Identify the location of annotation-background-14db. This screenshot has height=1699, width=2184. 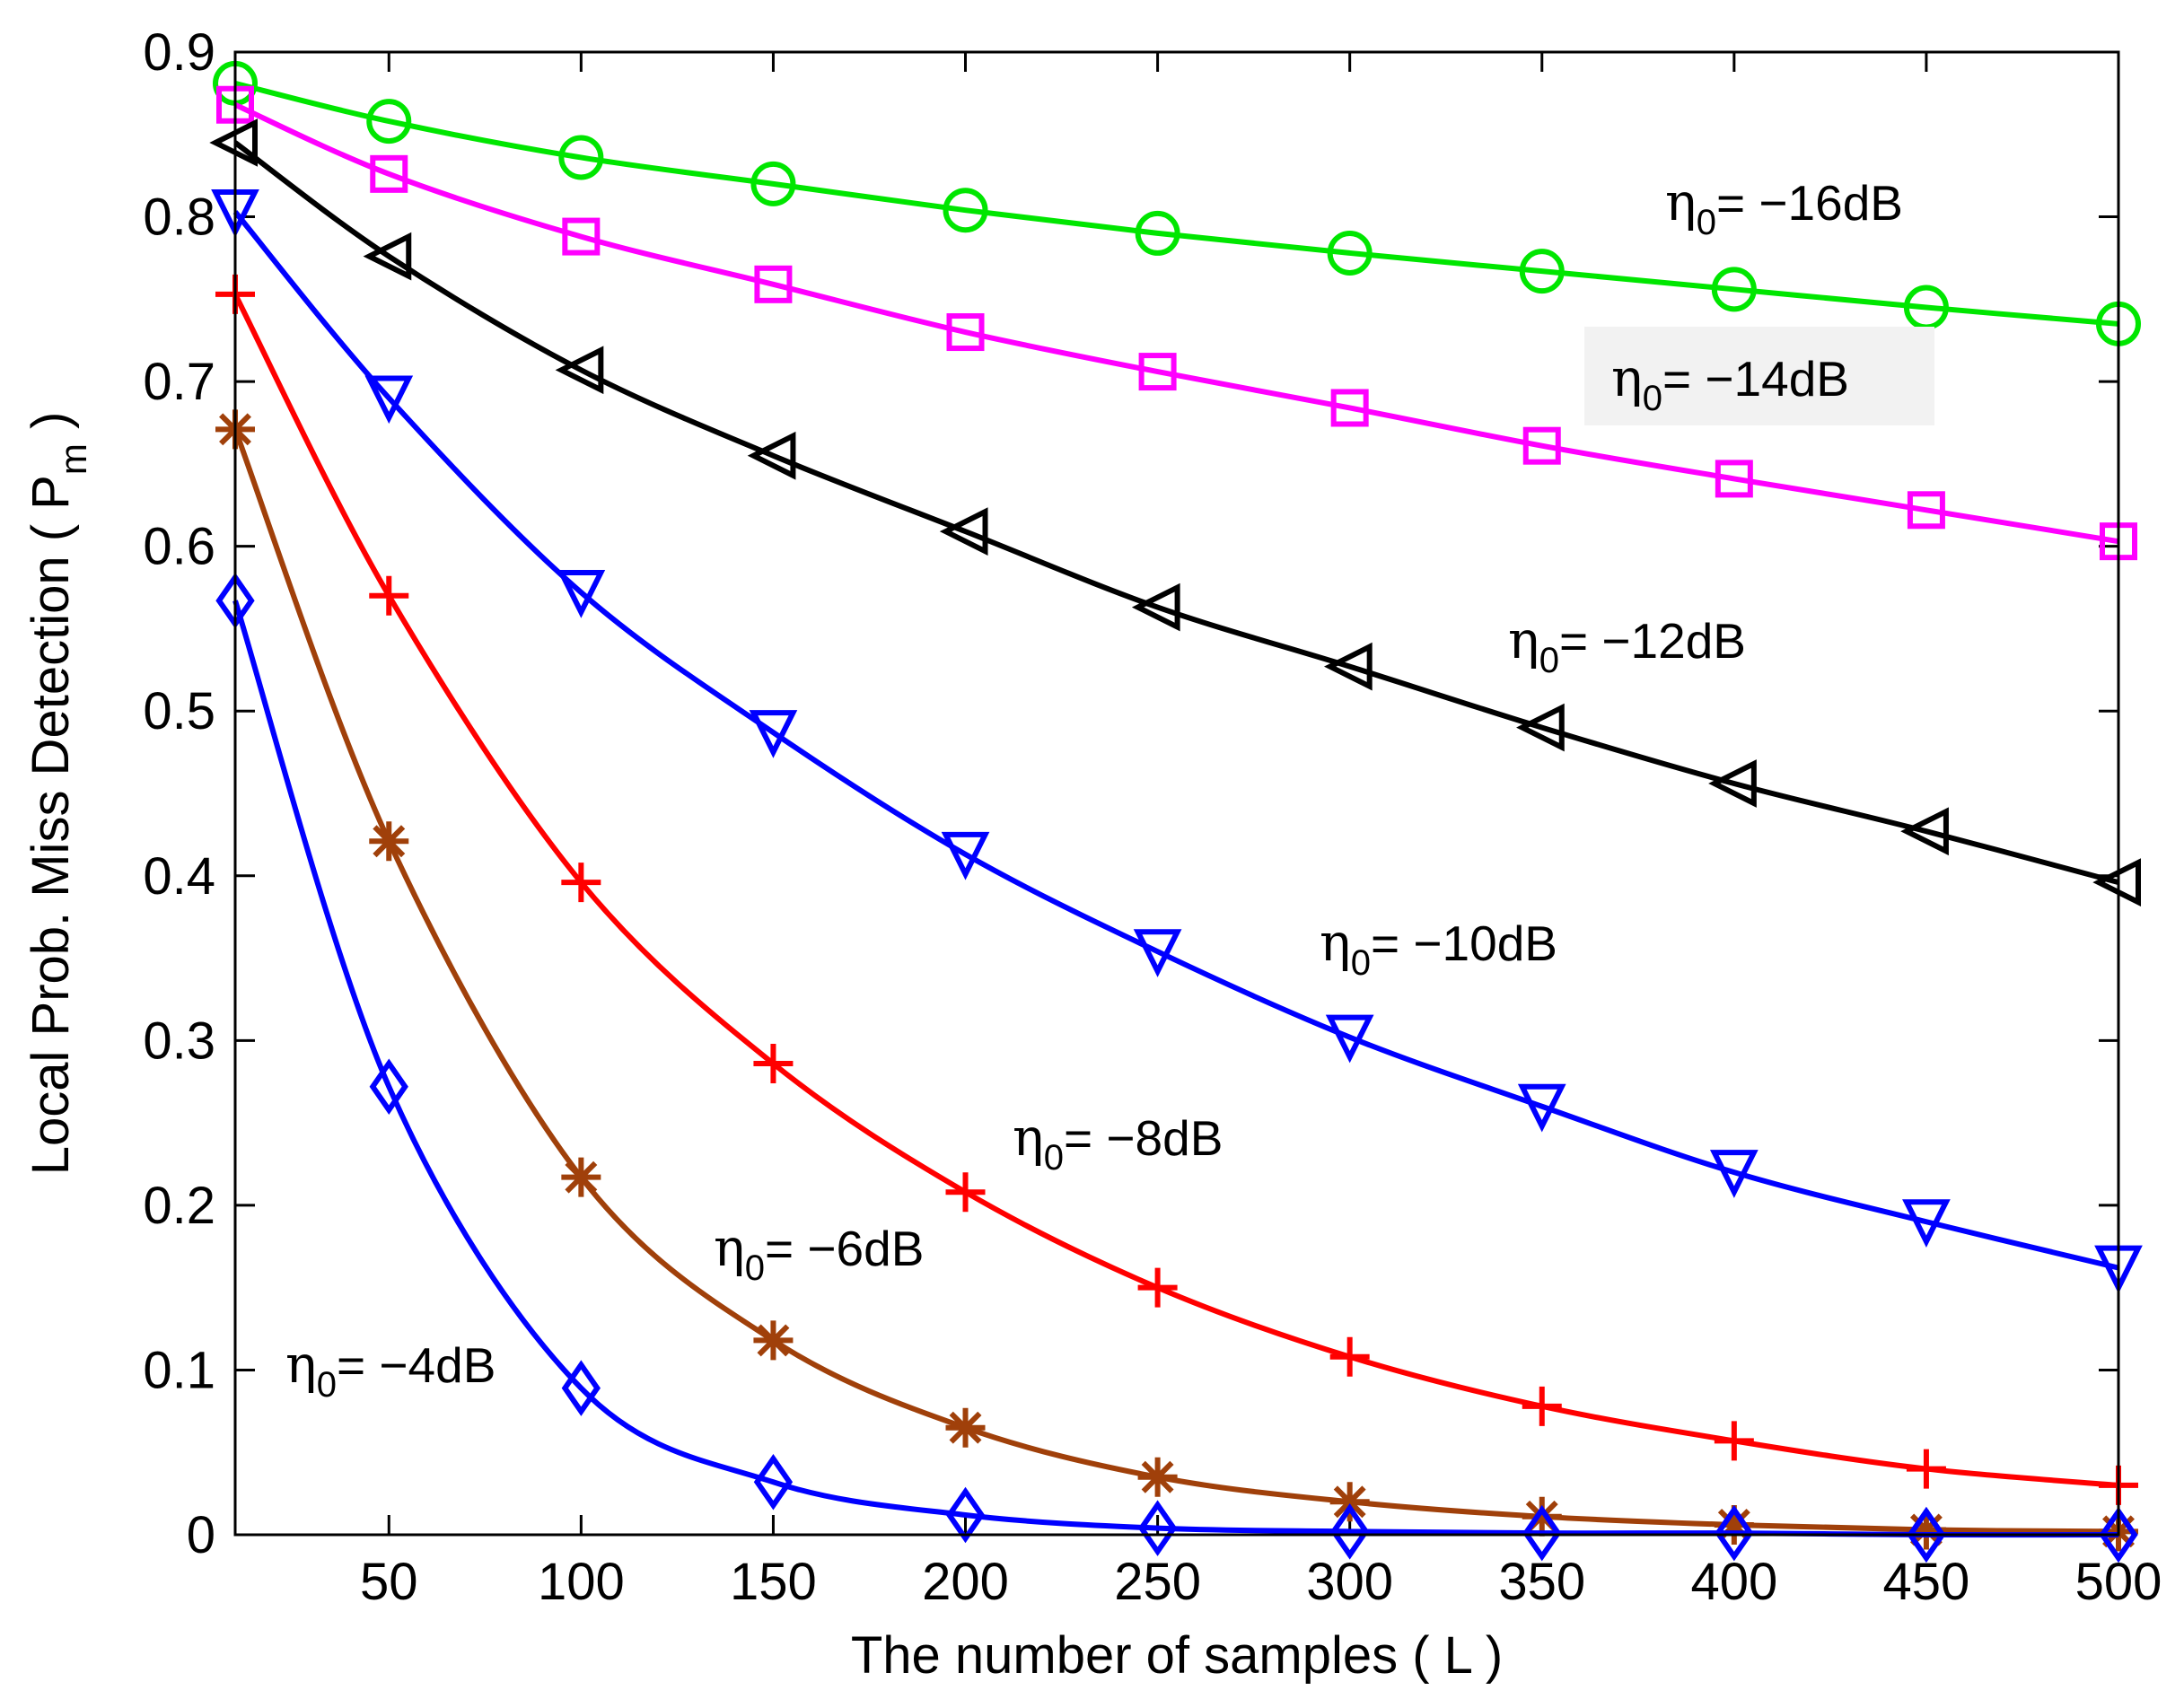
(1759, 376).